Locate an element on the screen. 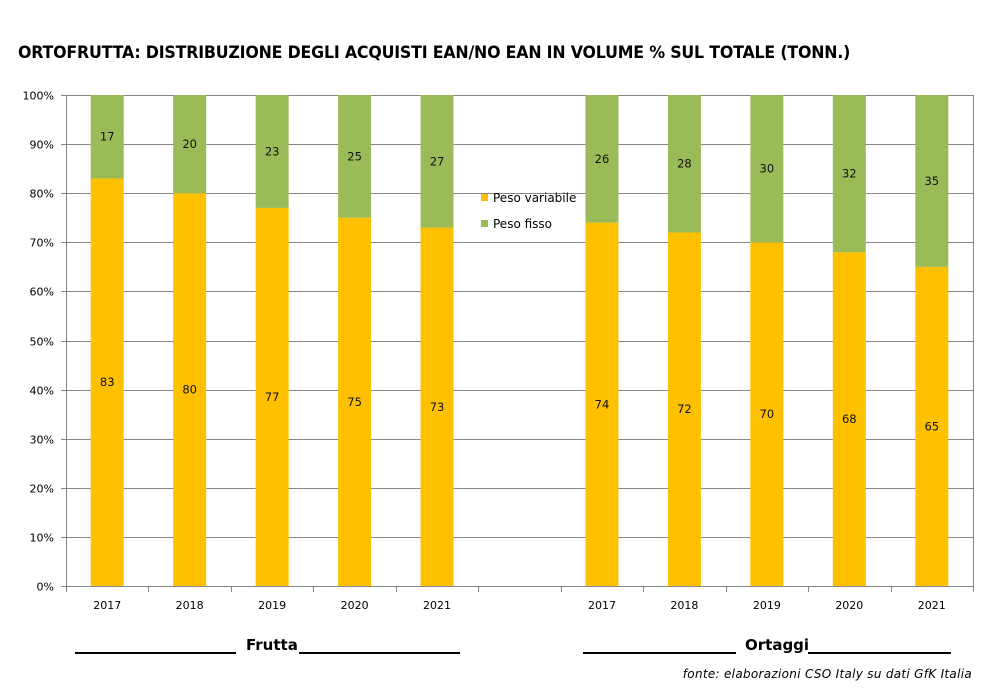 This screenshot has height=700, width=1000. data-label: 83 is located at coordinates (107, 382).